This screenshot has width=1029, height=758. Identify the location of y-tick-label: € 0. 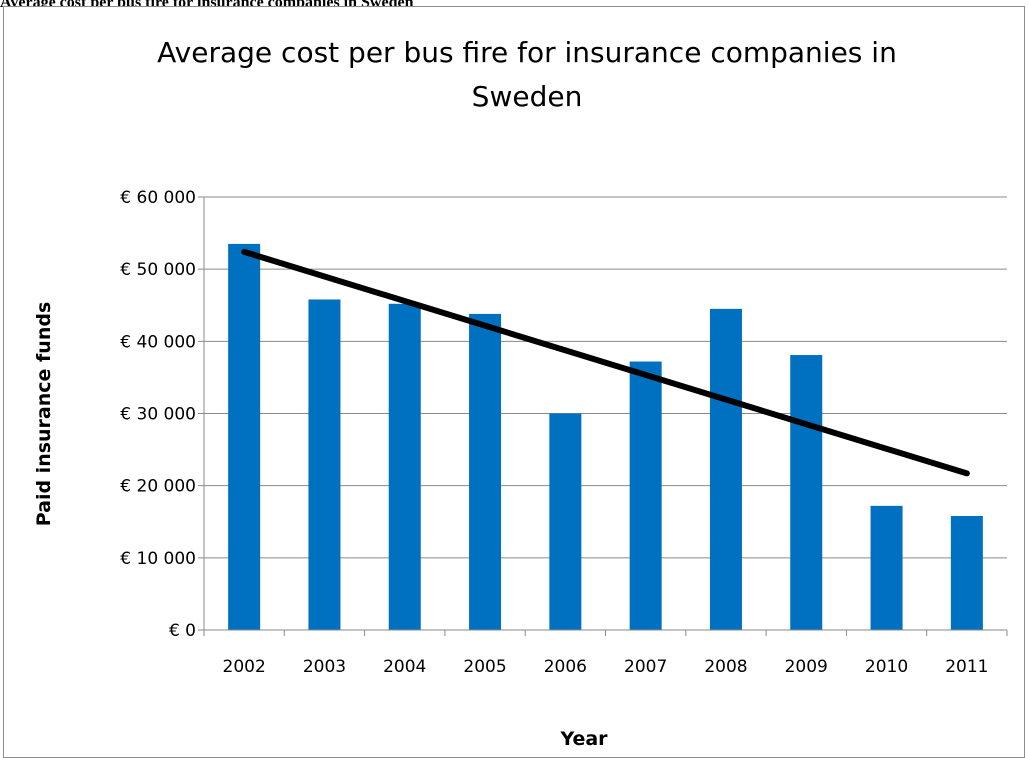
(182, 631).